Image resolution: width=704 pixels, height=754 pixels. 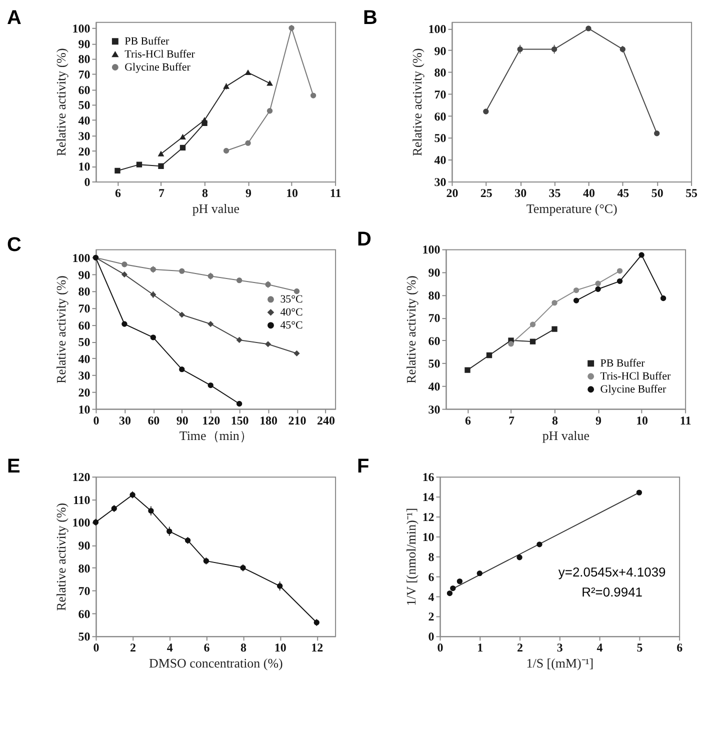 What do you see at coordinates (431, 557) in the screenshot?
I see `y-tick-label: 8` at bounding box center [431, 557].